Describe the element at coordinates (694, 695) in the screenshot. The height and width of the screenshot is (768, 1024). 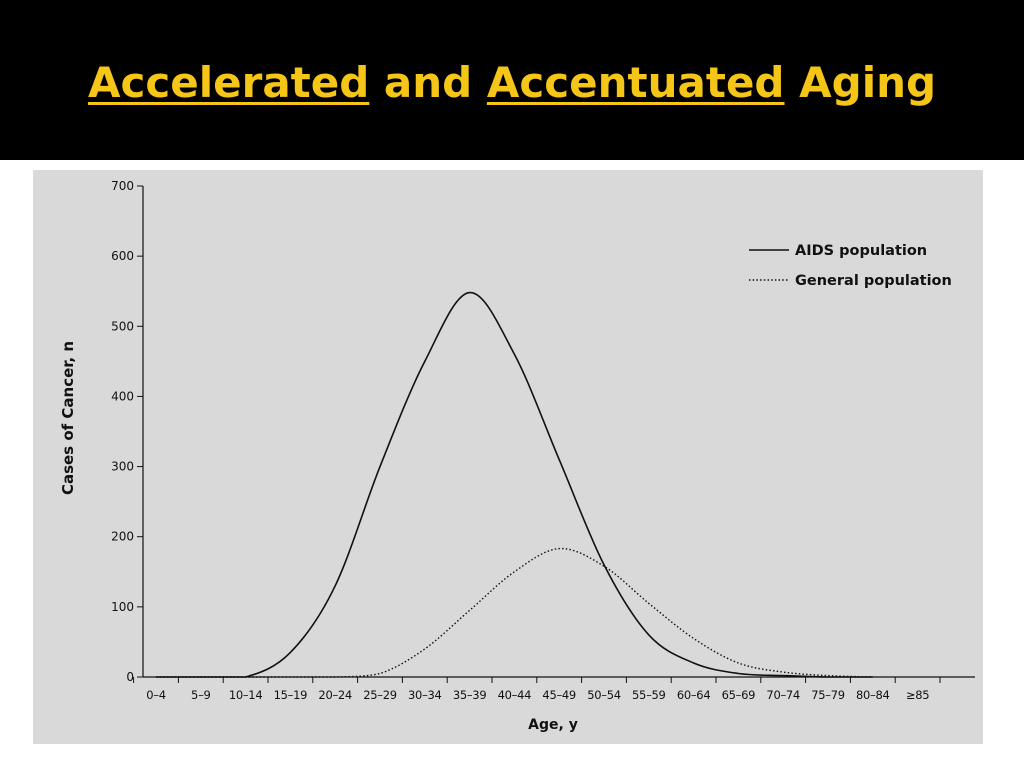
I see `x-tick-label: 60–64` at that location.